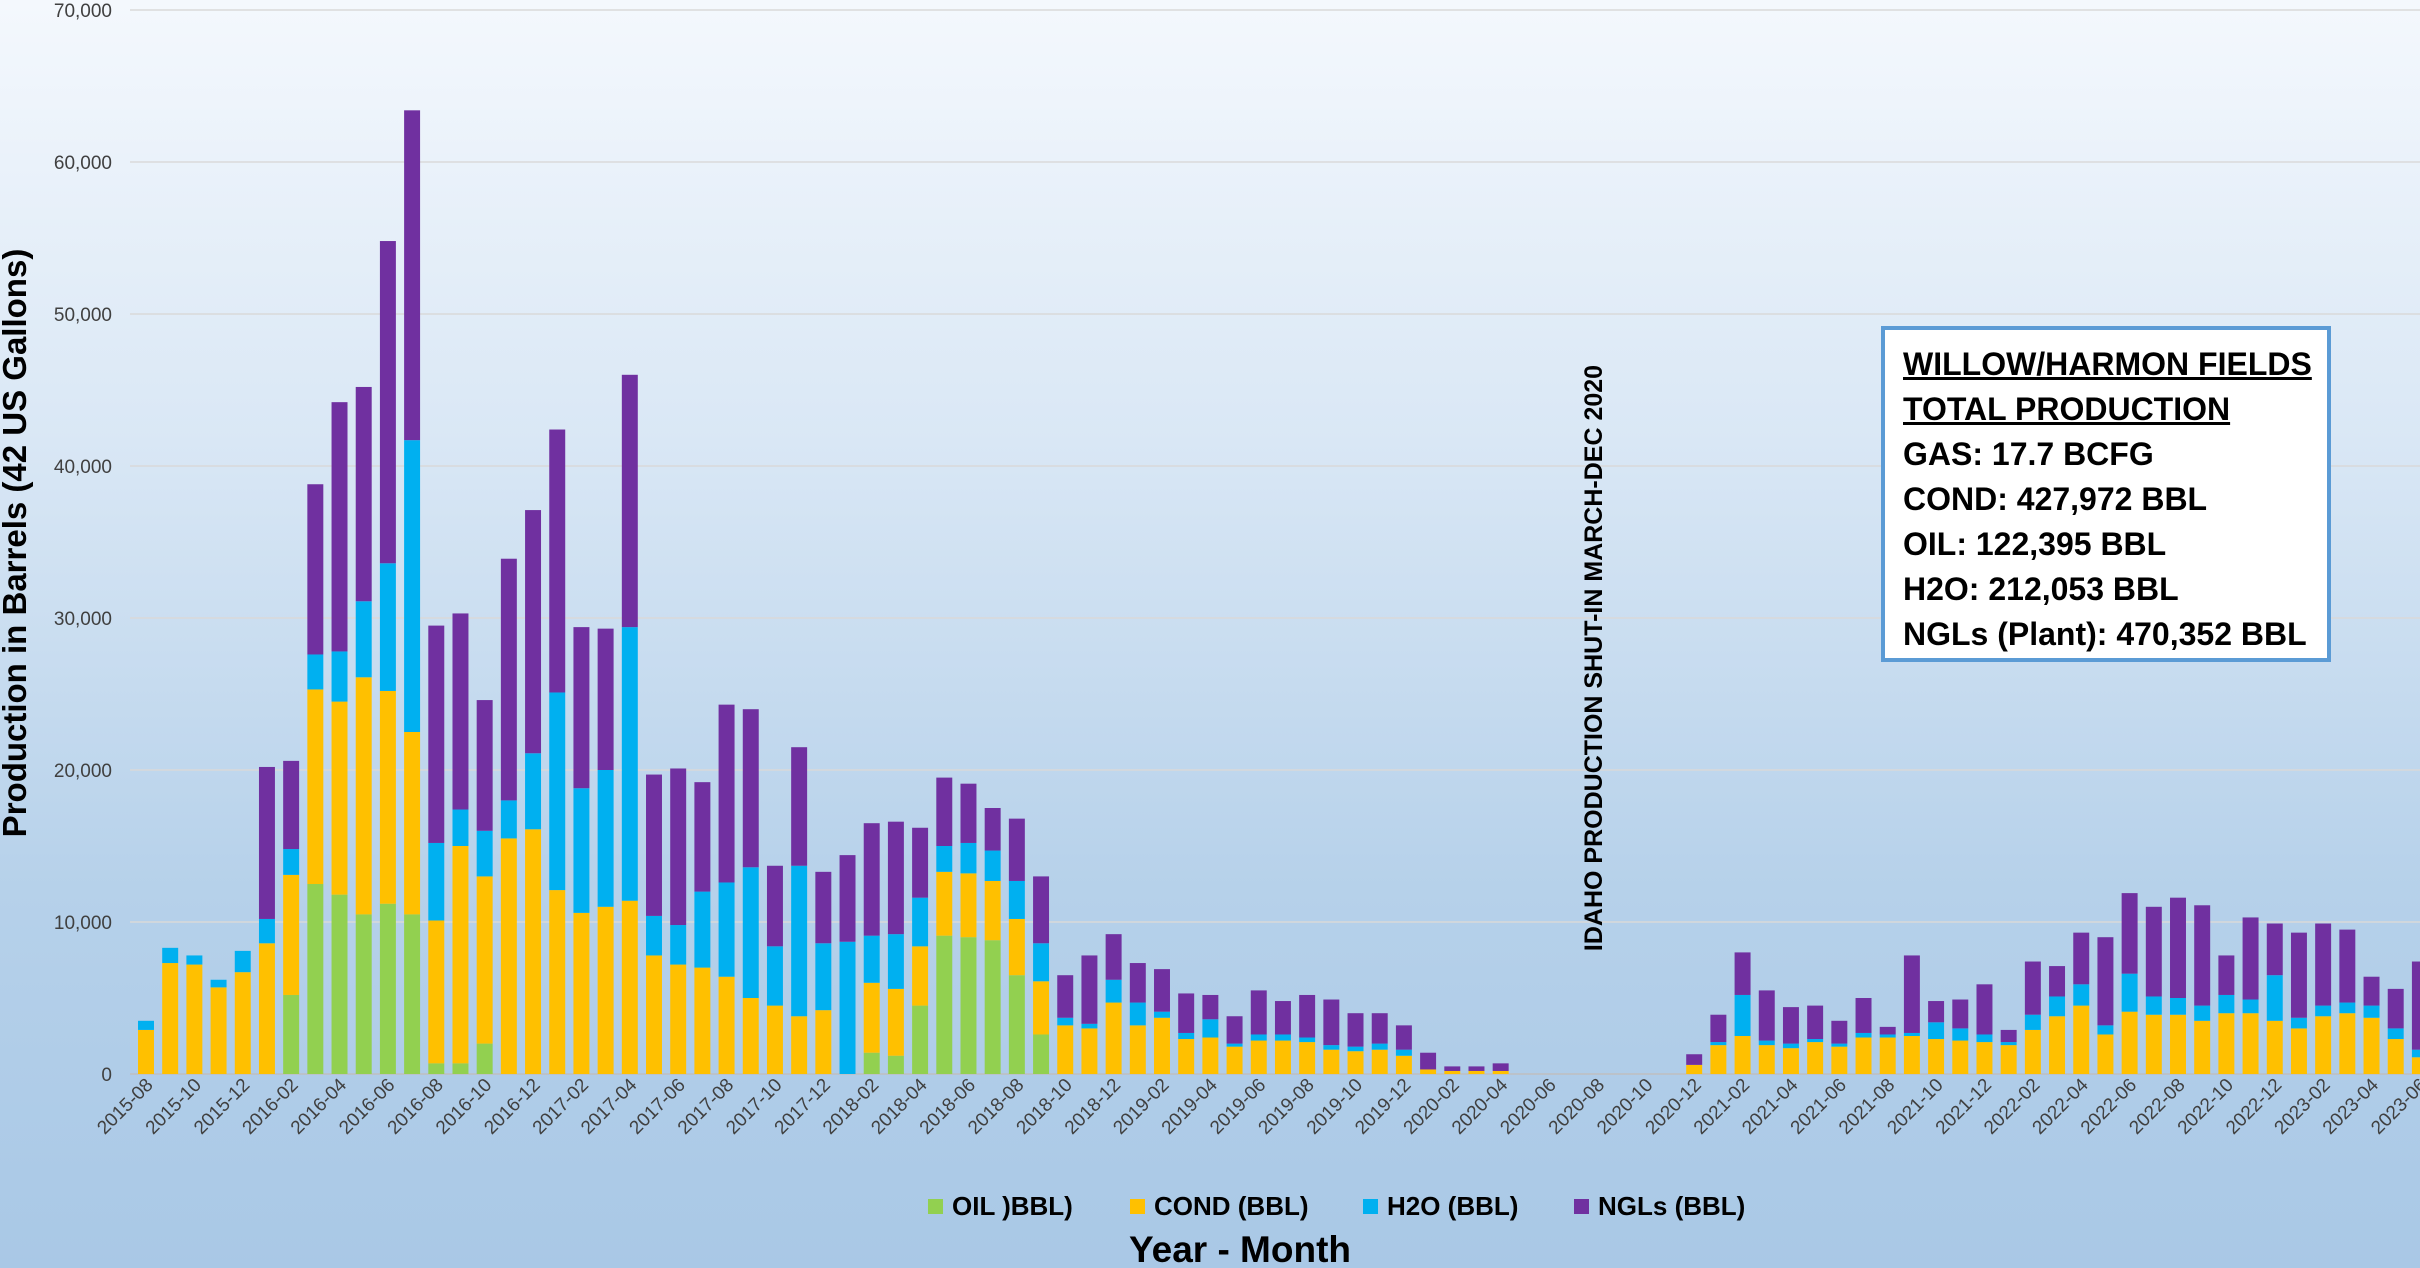  Describe the element at coordinates (1240, 1248) in the screenshot. I see `x-axis-label: Year - Month` at that location.